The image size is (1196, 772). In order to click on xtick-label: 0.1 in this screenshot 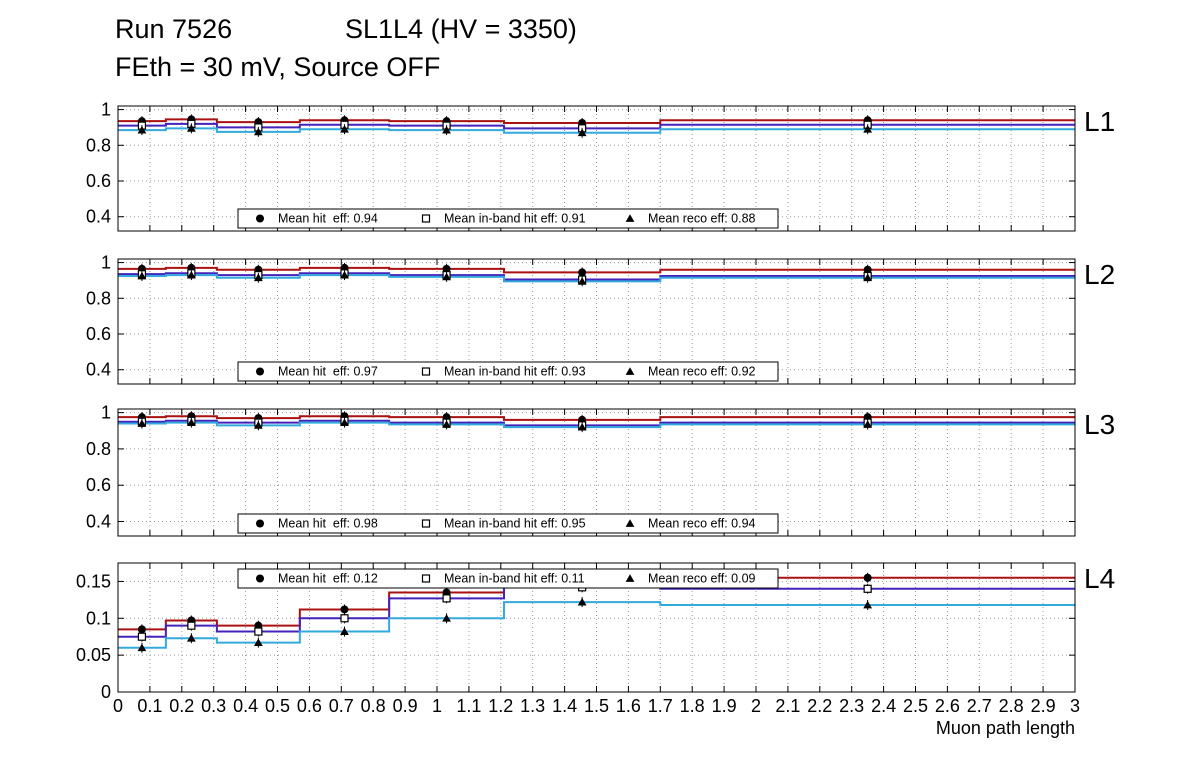, I will do `click(149, 706)`.